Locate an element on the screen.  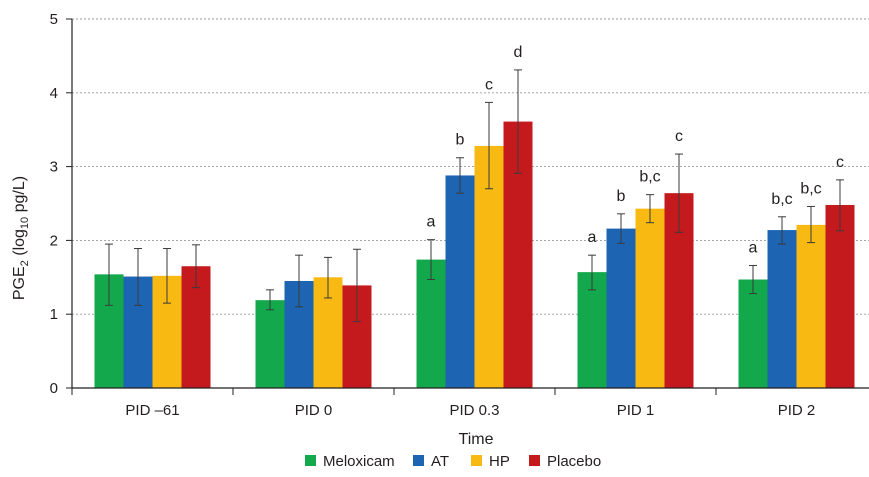
y-axis-title: PGE2 (log10 pg/L) is located at coordinates (21, 238).